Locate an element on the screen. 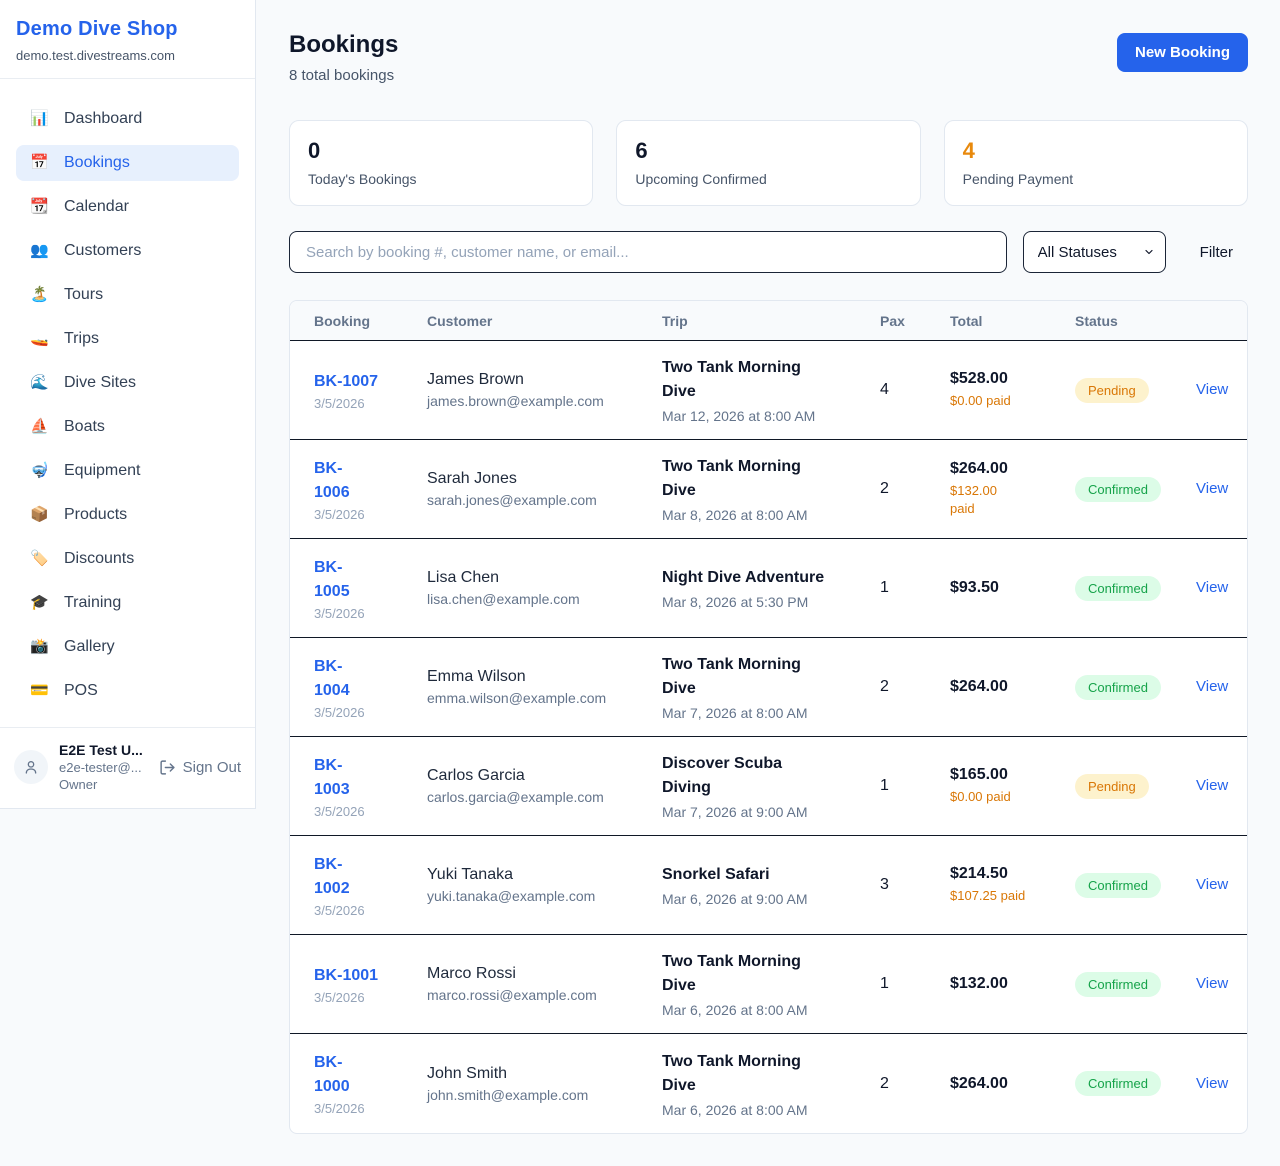 Image resolution: width=1280 pixels, height=1166 pixels. stat-value: 4 is located at coordinates (968, 150).